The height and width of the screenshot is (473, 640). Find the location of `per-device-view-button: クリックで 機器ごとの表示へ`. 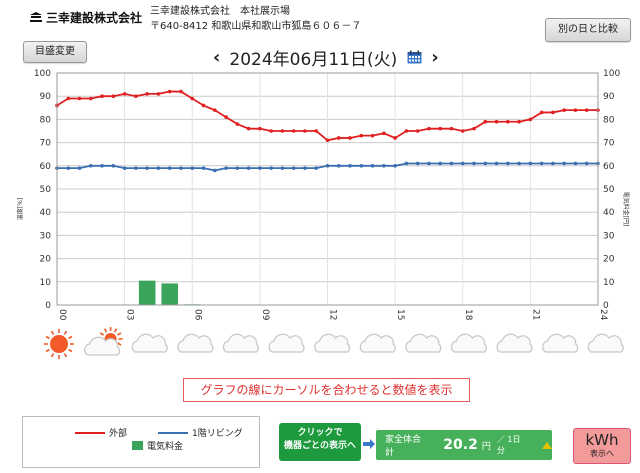

per-device-view-button: クリックで 機器ごとの表示へ is located at coordinates (320, 442).